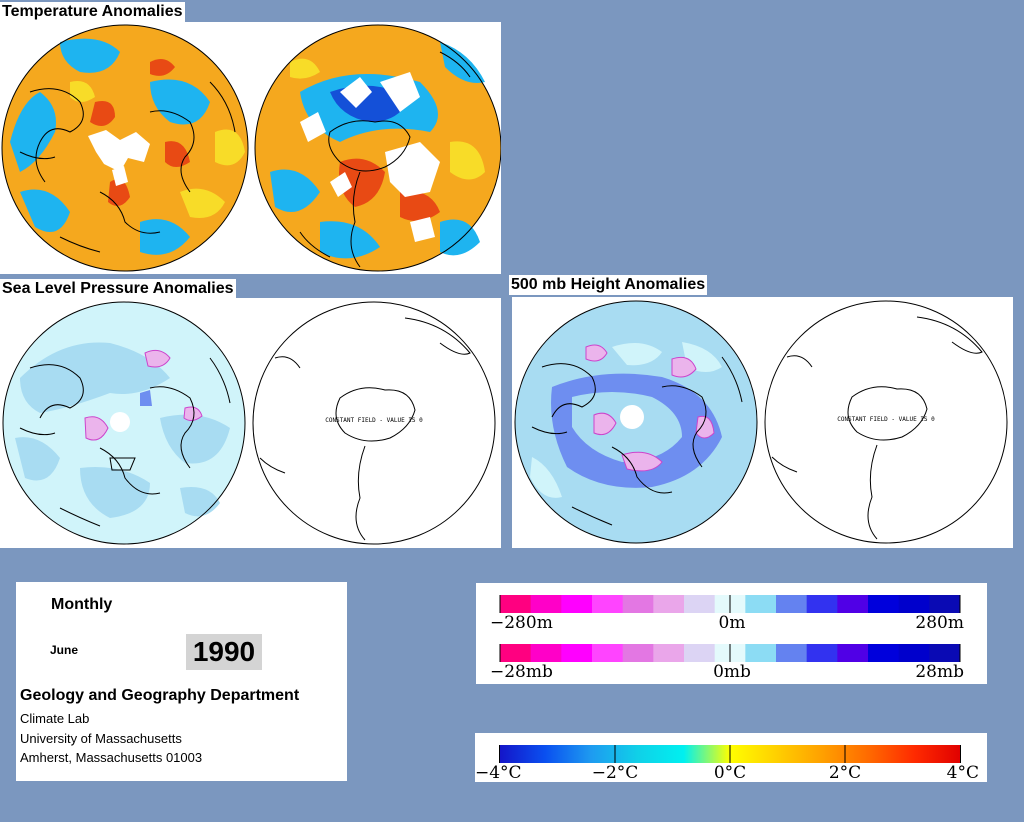  I want to click on temperature-panel-title: Temperature Anomalies, so click(92, 12).